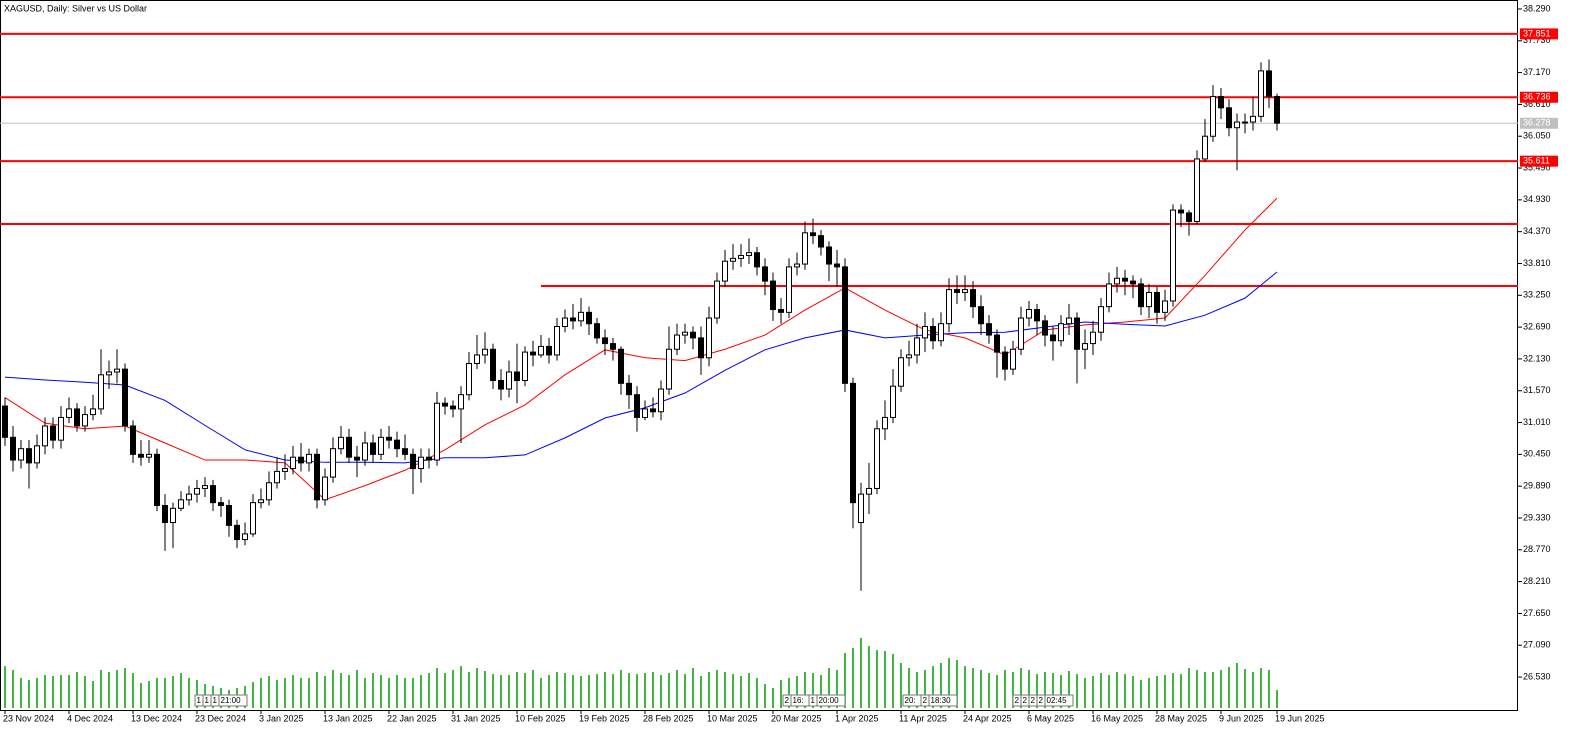  Describe the element at coordinates (412, 718) in the screenshot. I see `x-tick-label: 22 Jan 2025` at that location.